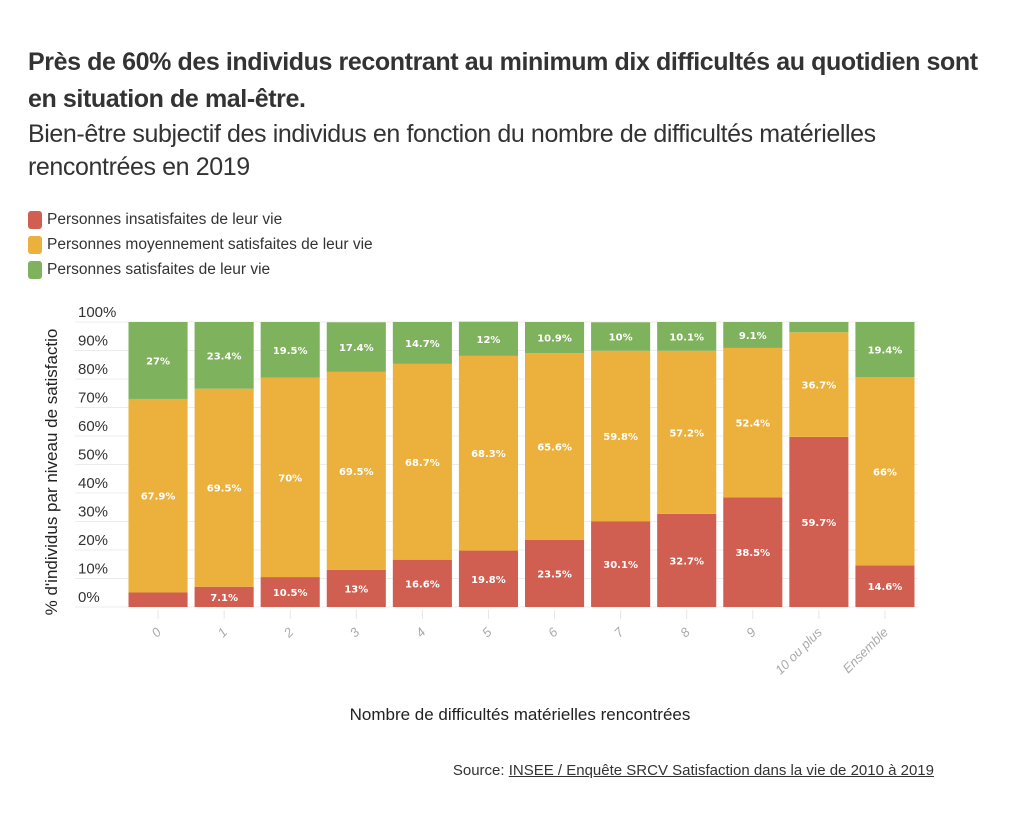 This screenshot has height=813, width=1024. I want to click on bar-data-label: 23.5%, so click(554, 575).